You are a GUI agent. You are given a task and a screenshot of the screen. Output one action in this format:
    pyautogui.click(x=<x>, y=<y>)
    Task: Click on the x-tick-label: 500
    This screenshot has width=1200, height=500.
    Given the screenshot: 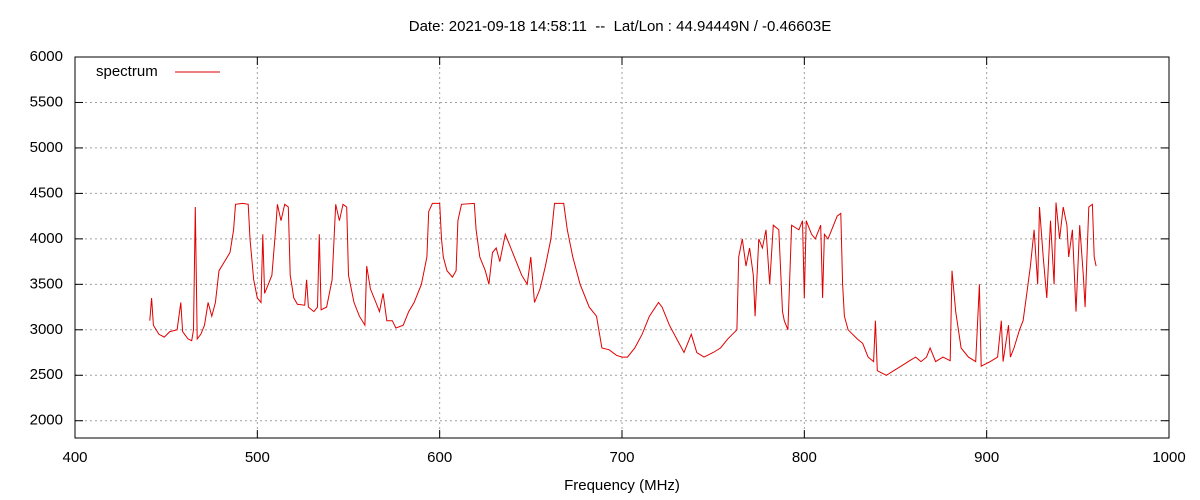 What is the action you would take?
    pyautogui.click(x=257, y=457)
    